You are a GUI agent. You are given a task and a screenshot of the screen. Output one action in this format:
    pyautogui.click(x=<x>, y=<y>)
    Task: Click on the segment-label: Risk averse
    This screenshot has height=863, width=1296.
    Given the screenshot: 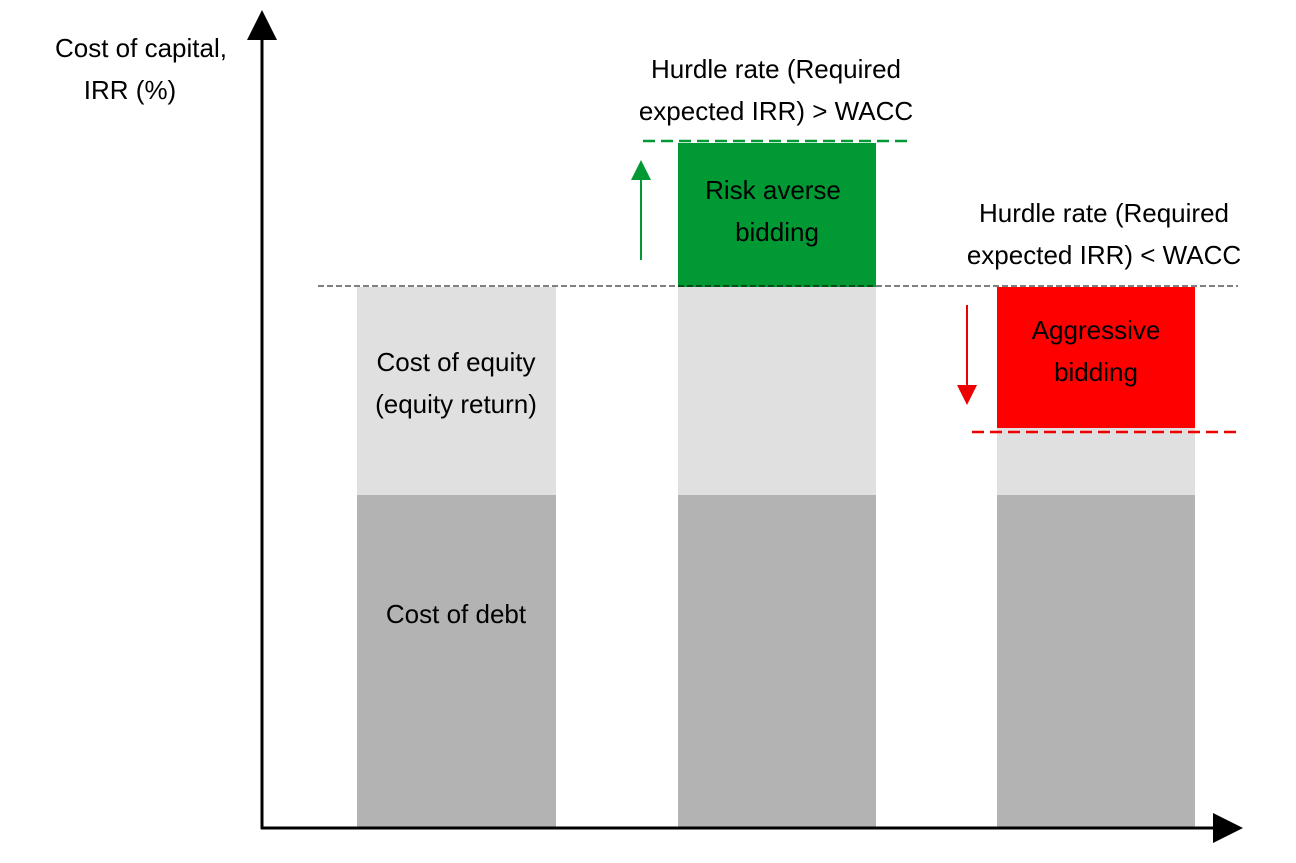 What is the action you would take?
    pyautogui.click(x=773, y=190)
    